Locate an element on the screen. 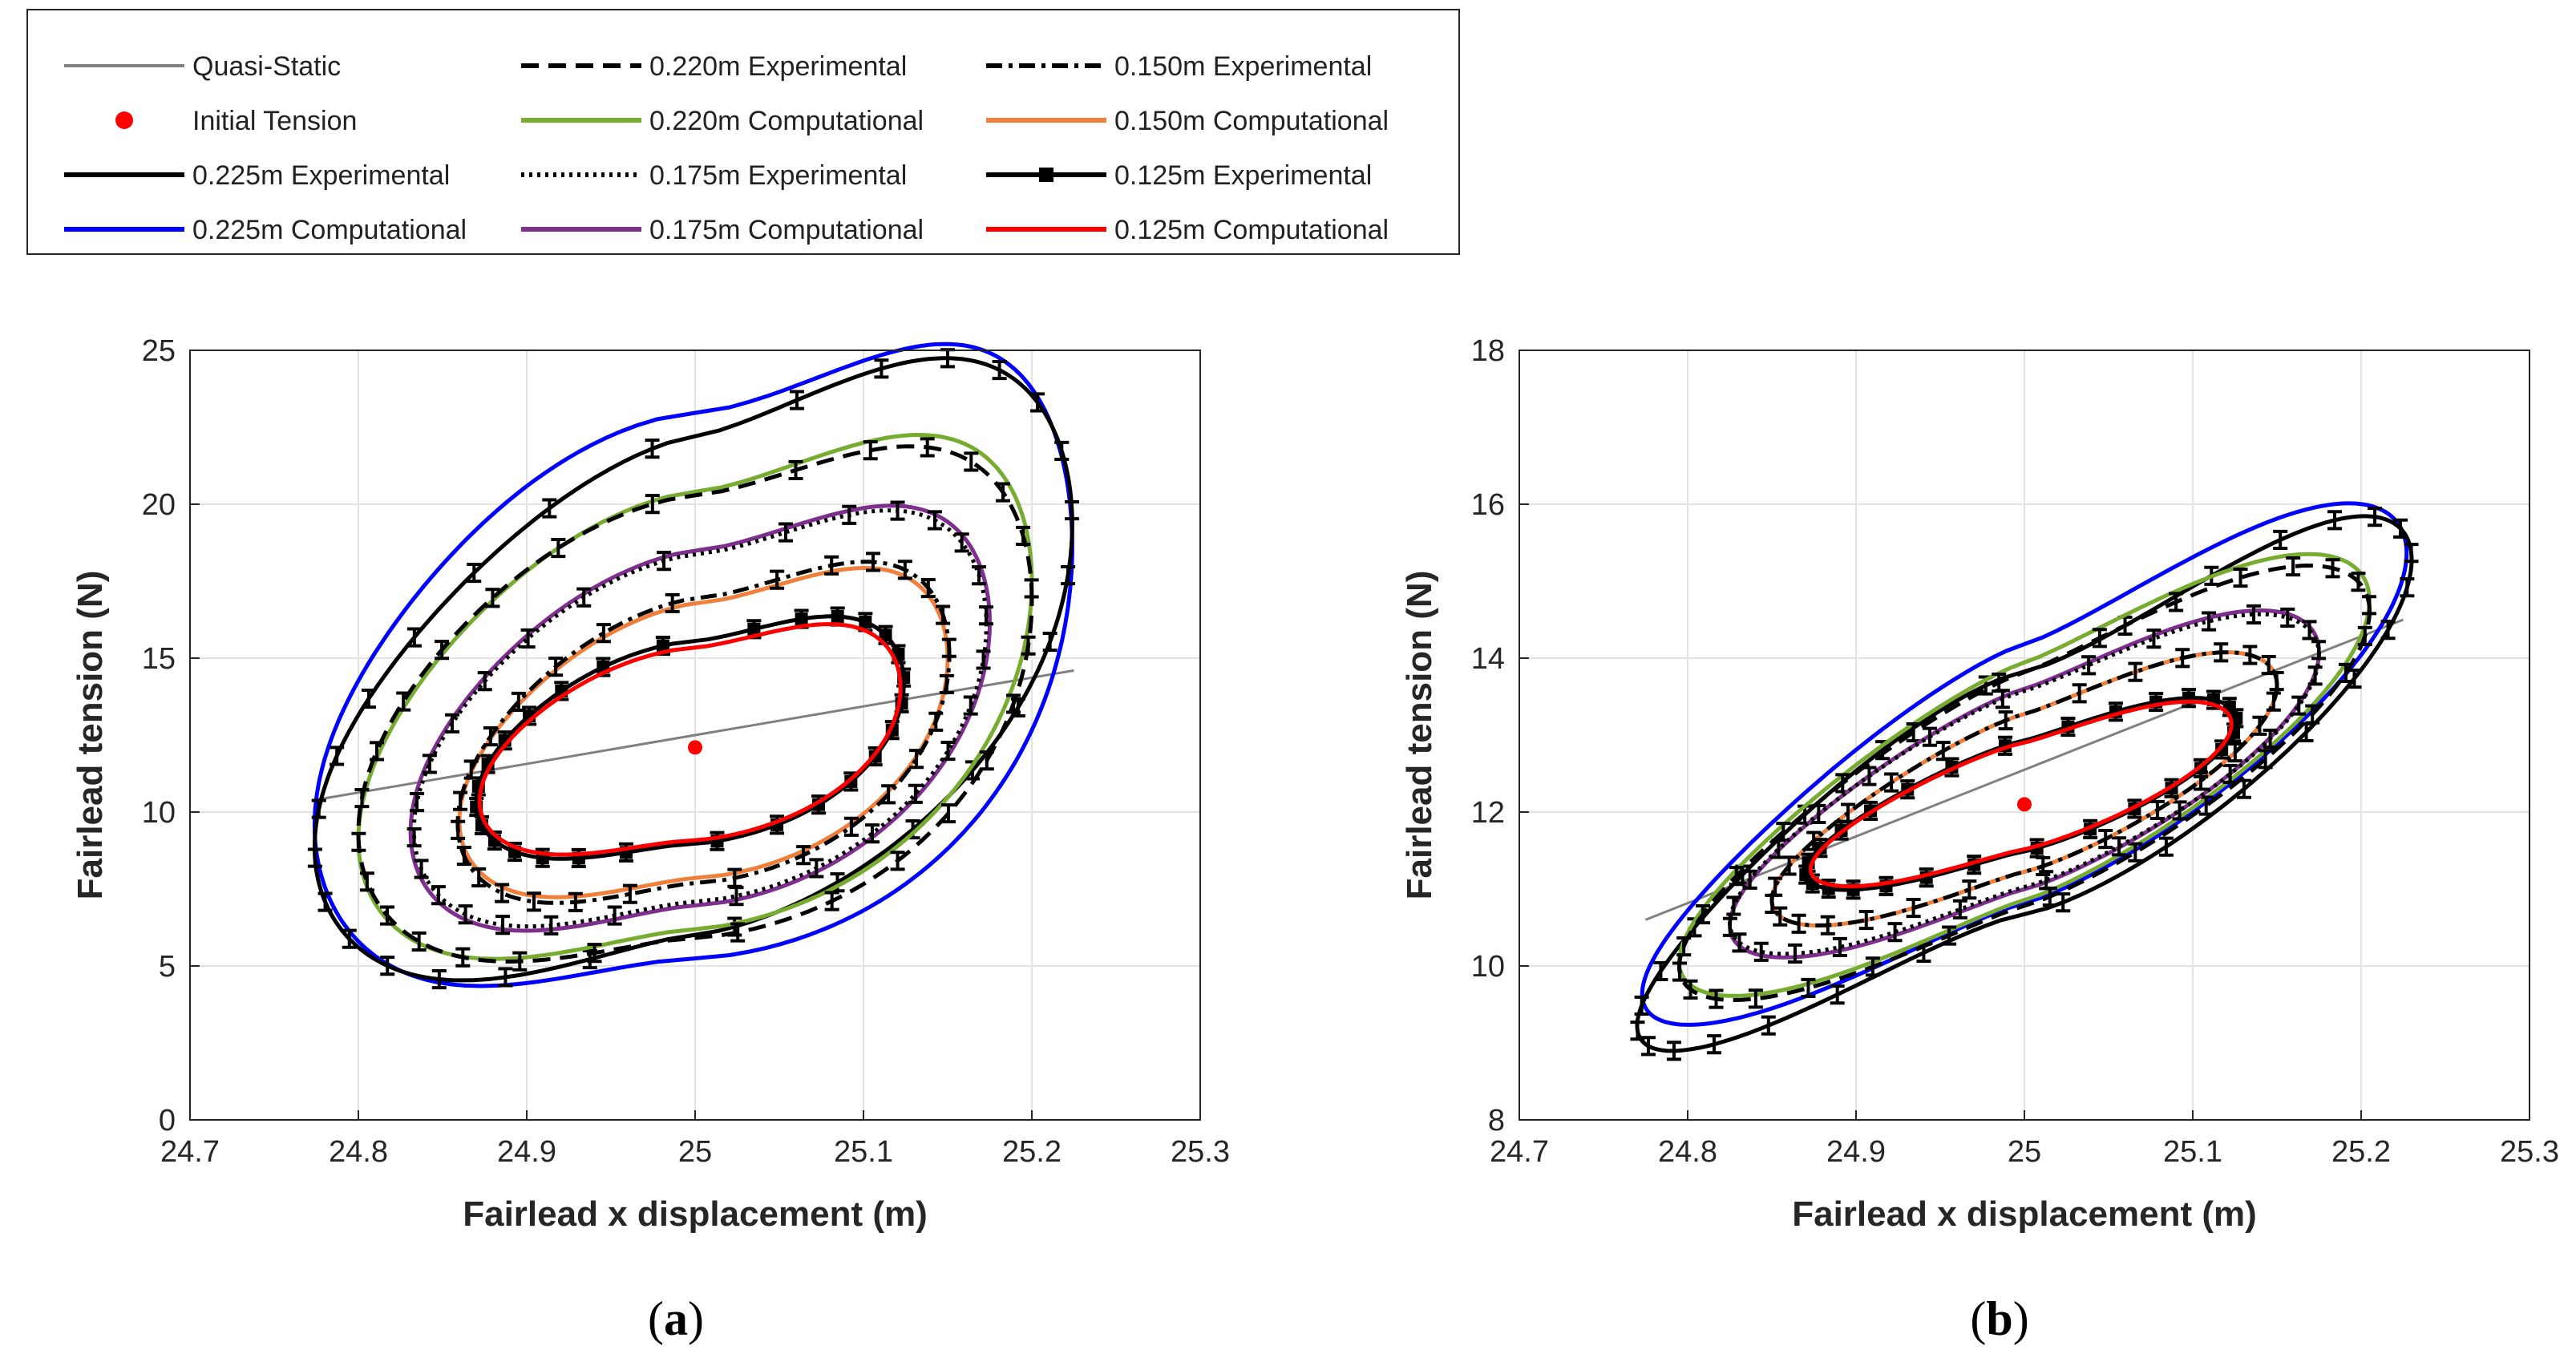  y-tick-label: 18 is located at coordinates (1488, 351).